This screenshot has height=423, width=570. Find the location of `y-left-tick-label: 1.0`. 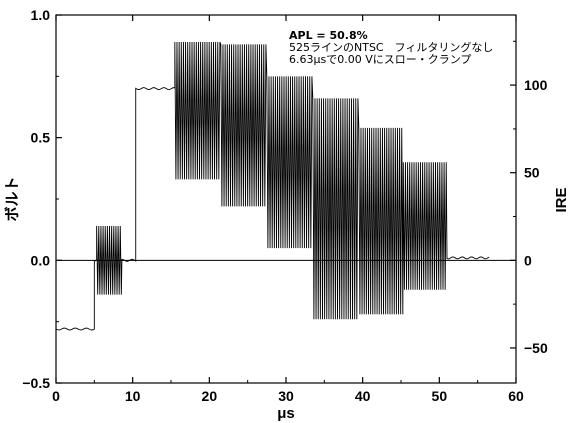

y-left-tick-label: 1.0 is located at coordinates (41, 15).